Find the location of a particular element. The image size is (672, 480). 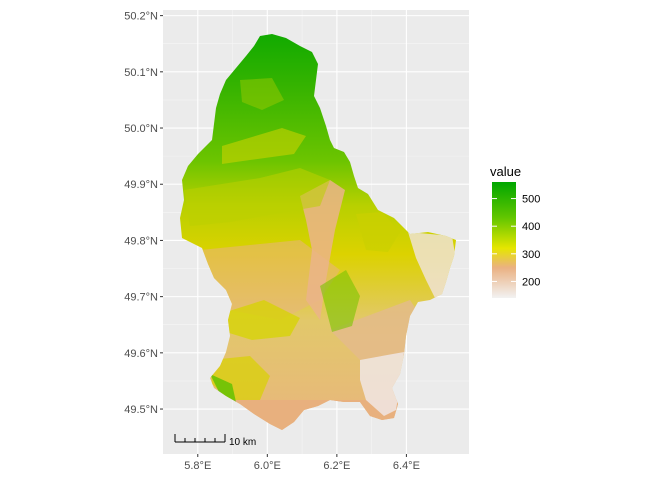

clerve-valley is located at coordinates (262, 94).